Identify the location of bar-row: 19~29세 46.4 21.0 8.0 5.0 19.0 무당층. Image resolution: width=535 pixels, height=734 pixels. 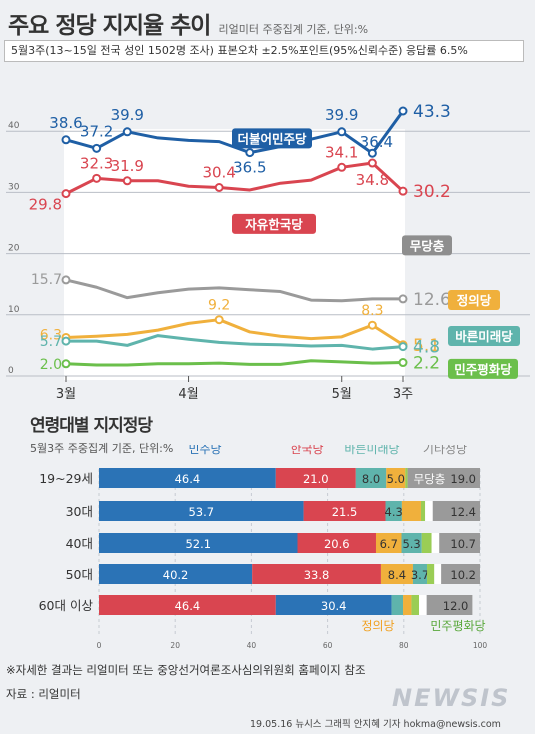
(259, 478).